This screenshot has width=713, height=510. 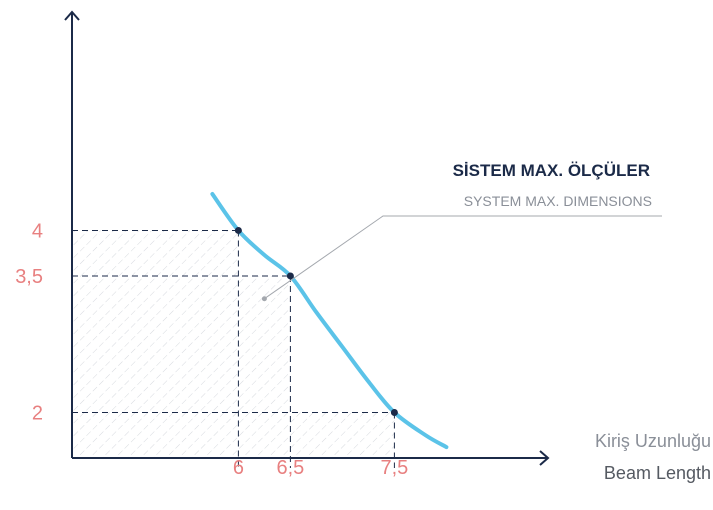 I want to click on x-tick-label: 7,5, so click(x=394, y=468).